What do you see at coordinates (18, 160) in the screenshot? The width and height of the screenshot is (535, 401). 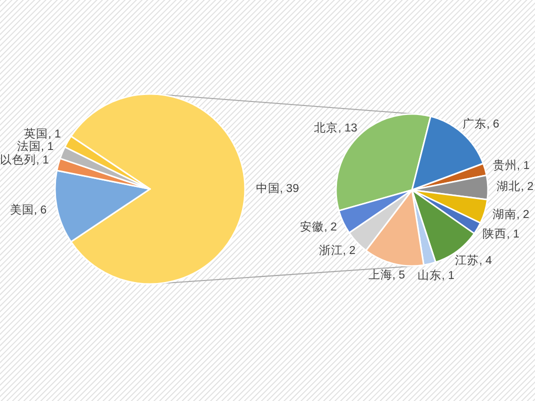 I see `slice-label: 以色列` at bounding box center [18, 160].